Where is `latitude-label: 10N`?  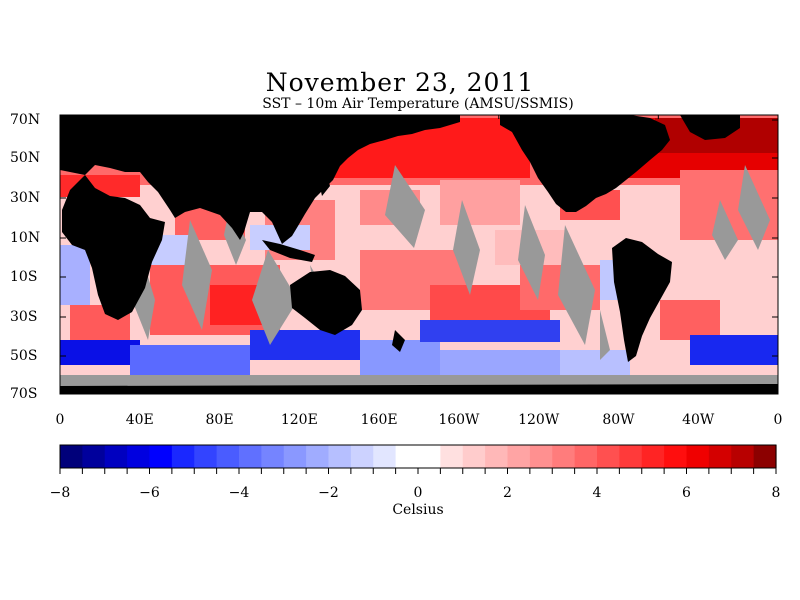
latitude-label: 10N is located at coordinates (25, 238).